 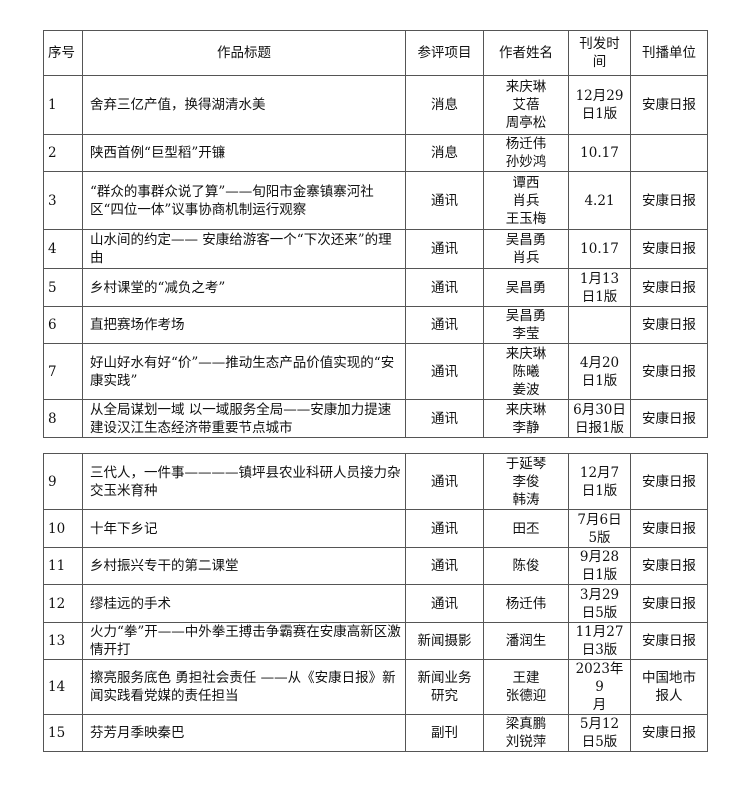 I want to click on cell-category: 新闻业务 研究, so click(x=444, y=687).